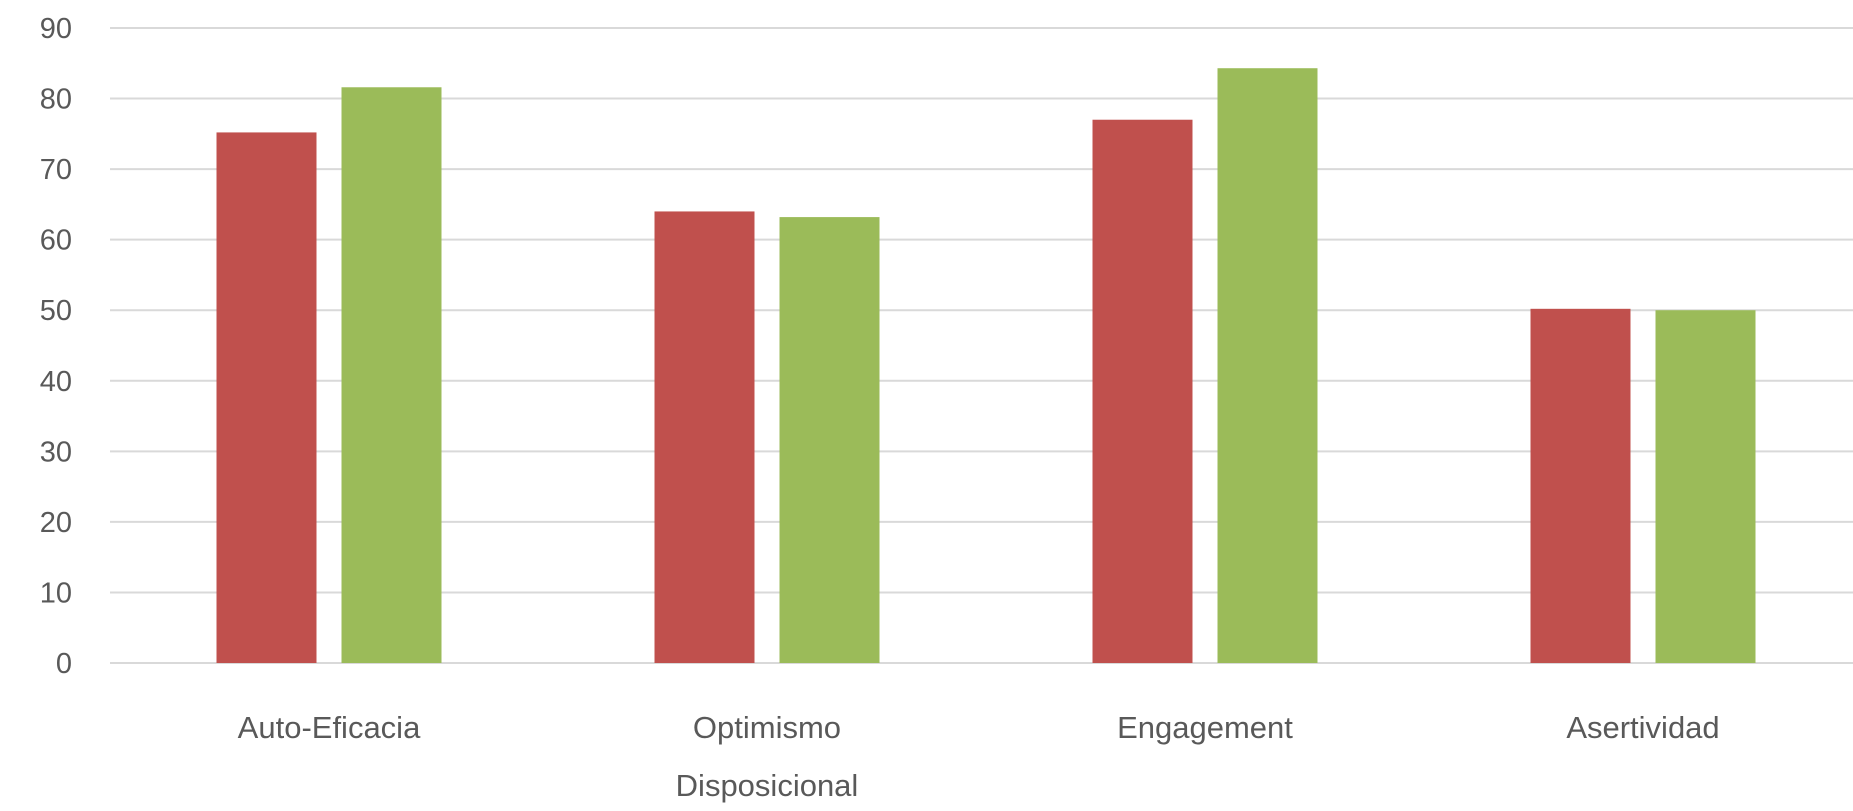 The image size is (1853, 811). Describe the element at coordinates (56, 382) in the screenshot. I see `y-tick-label-40: 40` at that location.